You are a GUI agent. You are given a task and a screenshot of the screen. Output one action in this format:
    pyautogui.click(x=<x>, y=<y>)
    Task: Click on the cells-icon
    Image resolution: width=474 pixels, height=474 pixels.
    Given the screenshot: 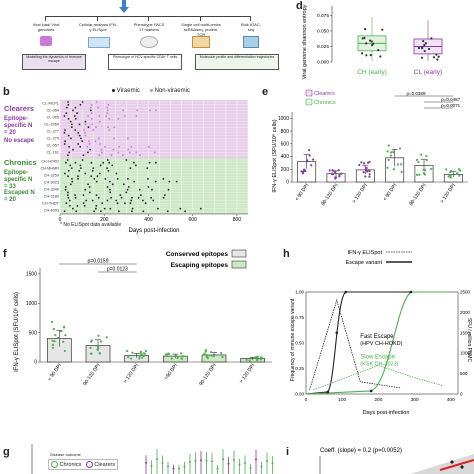 What is the action you would take?
    pyautogui.click(x=149, y=42)
    